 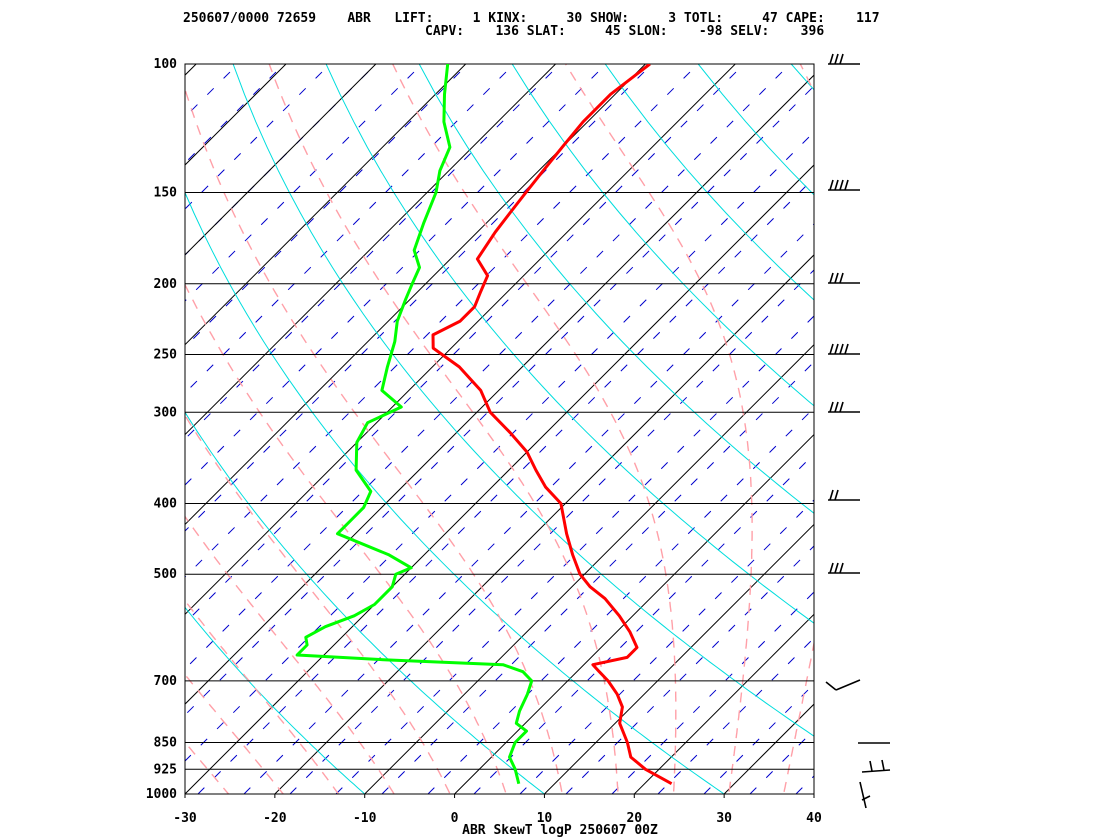 What do you see at coordinates (166, 504) in the screenshot?
I see `pressure-tick-label: 400` at bounding box center [166, 504].